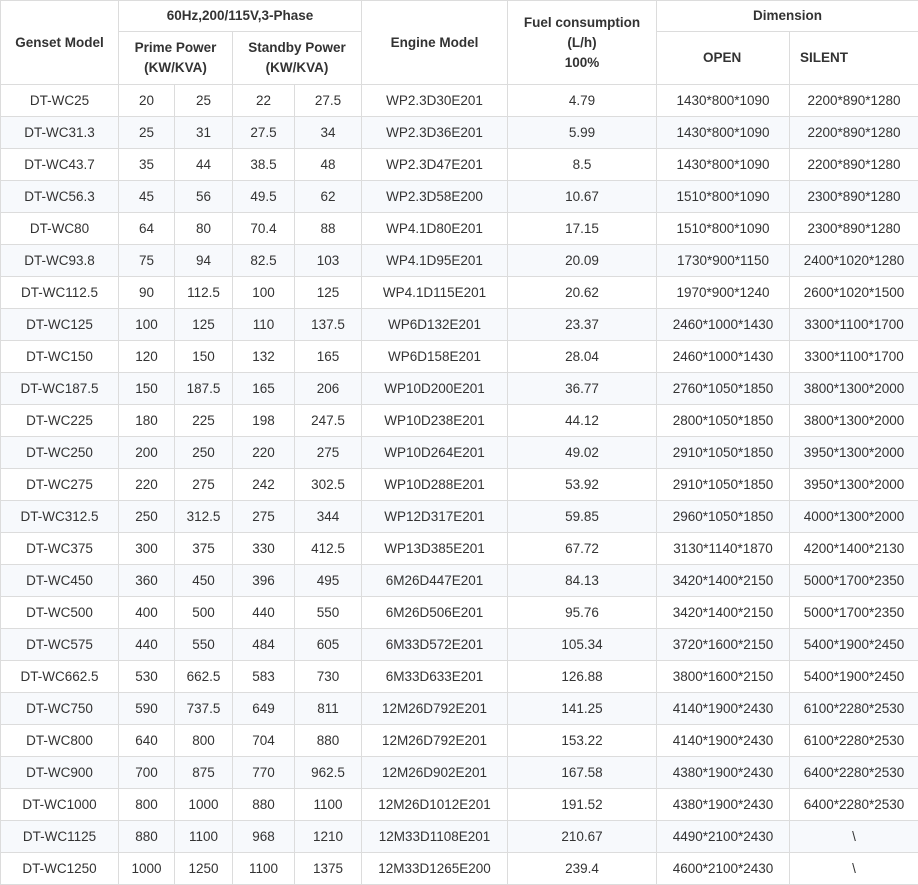 The height and width of the screenshot is (885, 918). What do you see at coordinates (204, 549) in the screenshot?
I see `cell-prime-kva: 375` at bounding box center [204, 549].